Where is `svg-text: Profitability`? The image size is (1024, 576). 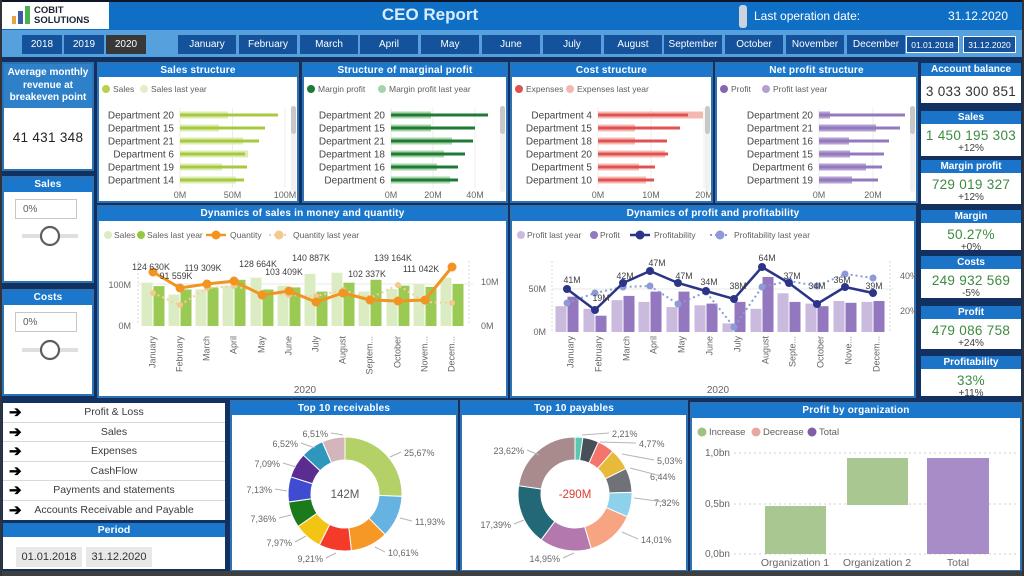 svg-text: Profitability is located at coordinates (675, 235).